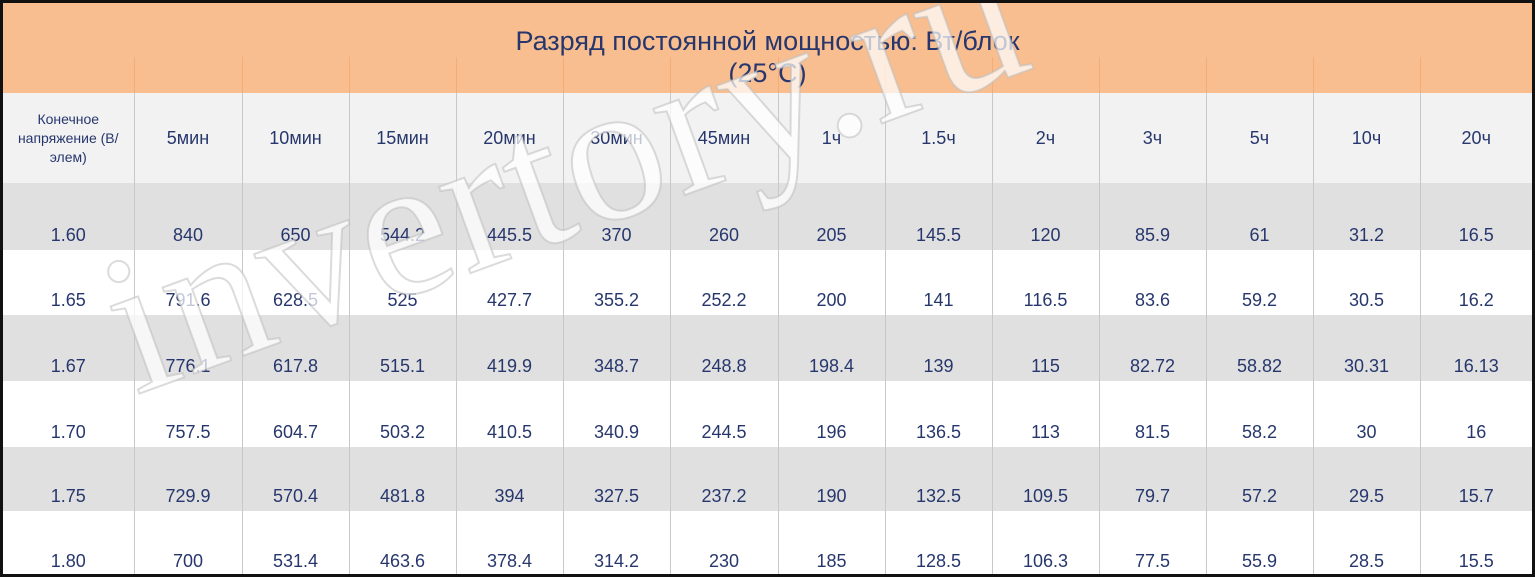 This screenshot has height=577, width=1535. I want to click on value-cell: 481.8, so click(402, 479).